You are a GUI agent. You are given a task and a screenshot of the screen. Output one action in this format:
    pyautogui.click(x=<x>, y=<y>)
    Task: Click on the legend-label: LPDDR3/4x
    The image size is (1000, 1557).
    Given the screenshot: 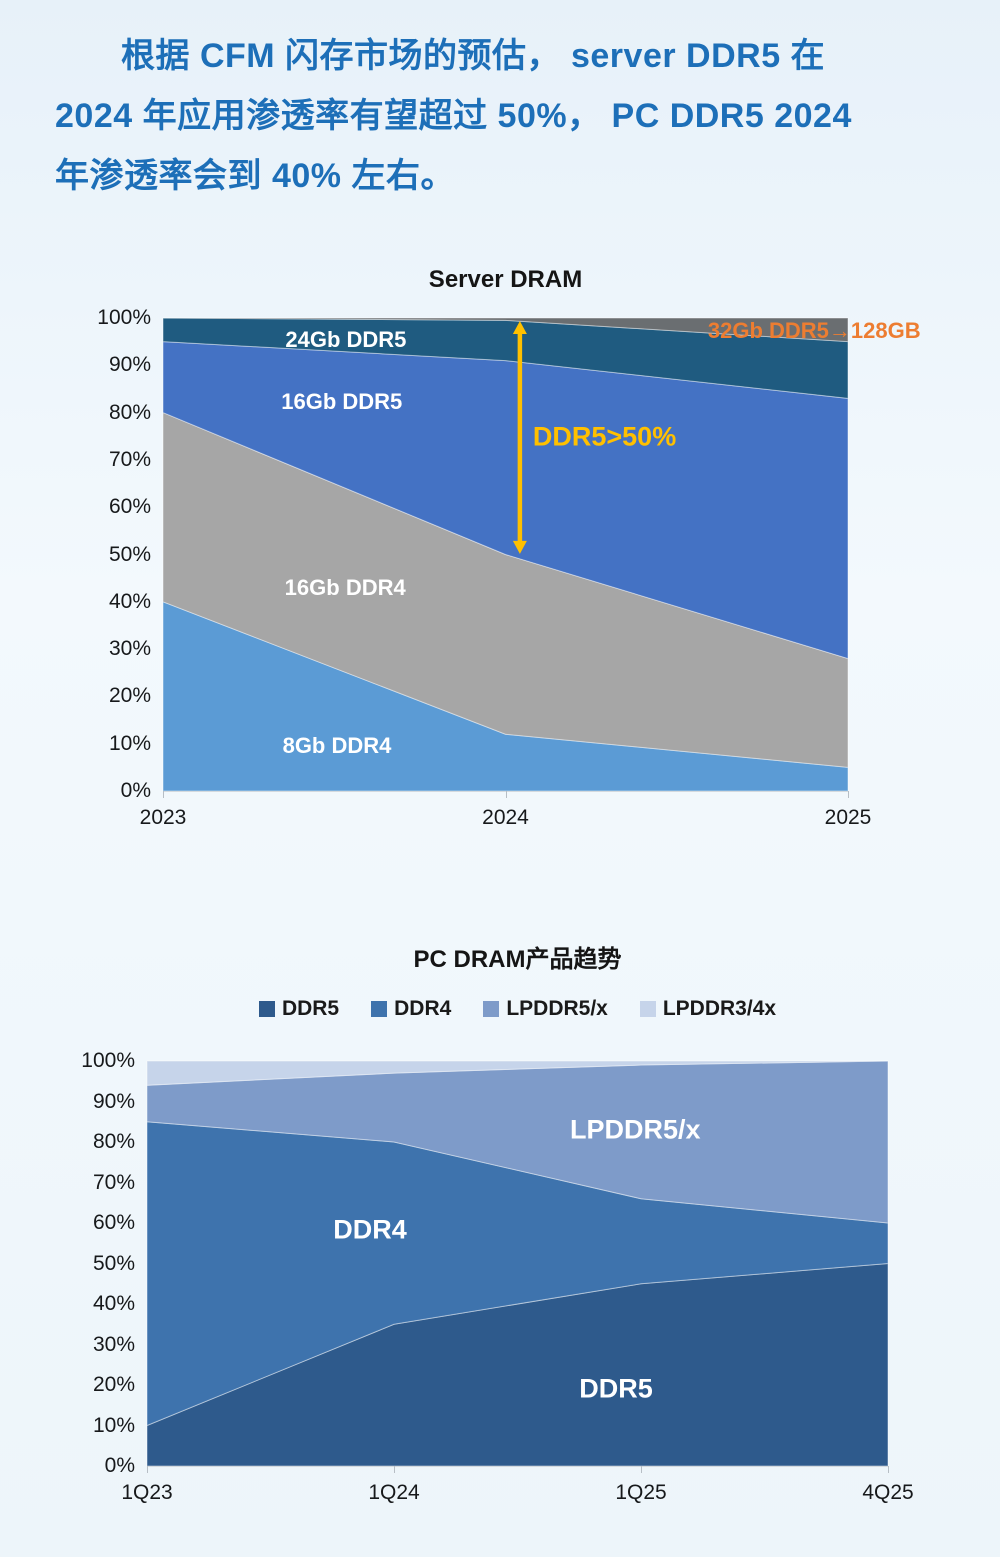 What is the action you would take?
    pyautogui.click(x=719, y=1008)
    